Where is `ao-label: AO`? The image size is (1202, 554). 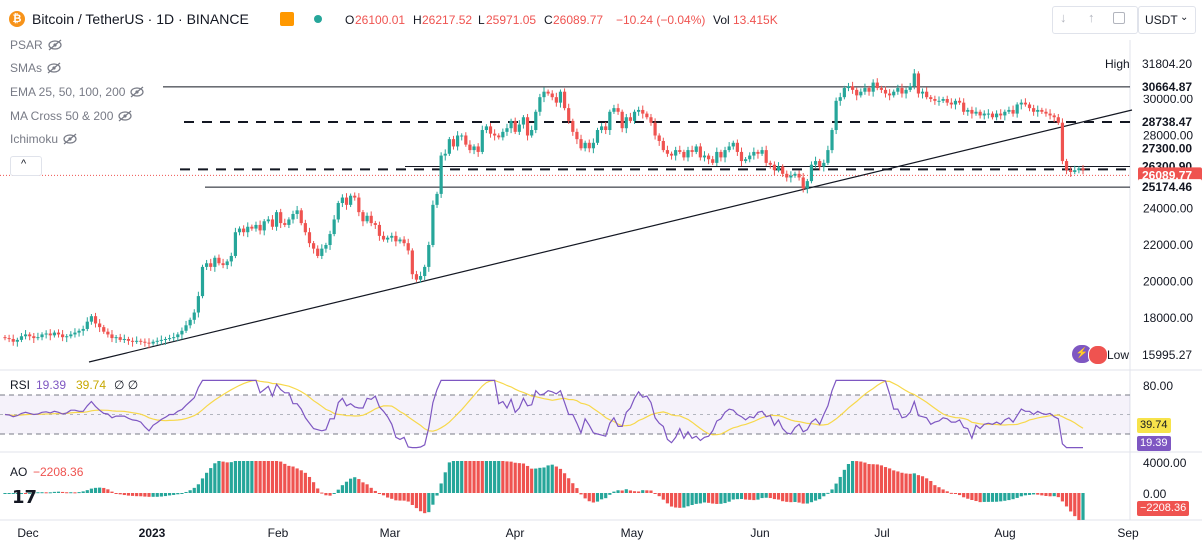
ao-label: AO is located at coordinates (19, 472).